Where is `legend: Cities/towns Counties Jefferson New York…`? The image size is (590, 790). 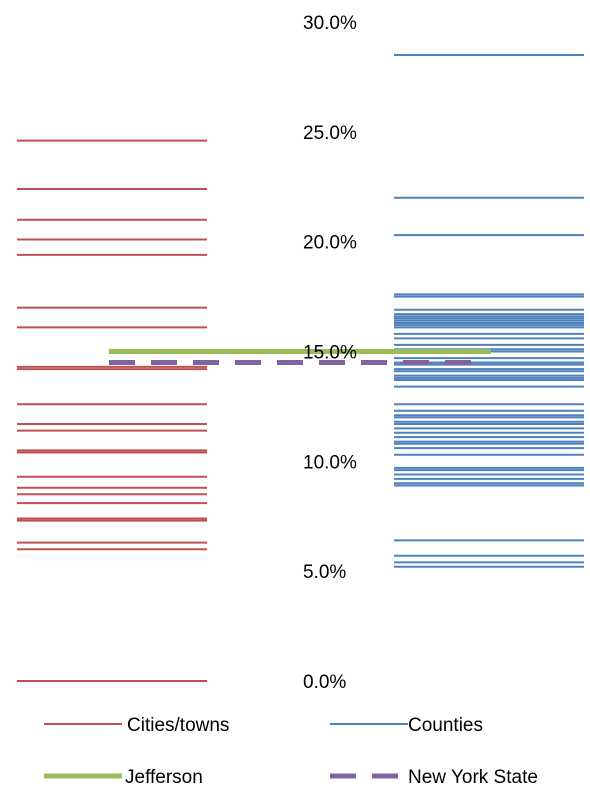 legend: Cities/towns Counties Jefferson New York… is located at coordinates (291, 751).